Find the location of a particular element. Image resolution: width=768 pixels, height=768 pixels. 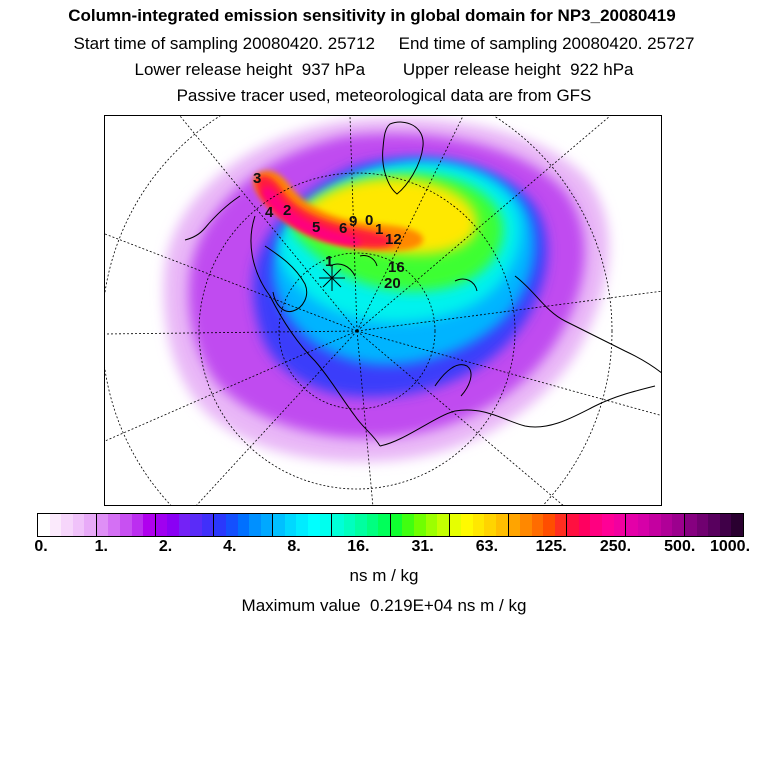

track-label: 9 is located at coordinates (353, 221).